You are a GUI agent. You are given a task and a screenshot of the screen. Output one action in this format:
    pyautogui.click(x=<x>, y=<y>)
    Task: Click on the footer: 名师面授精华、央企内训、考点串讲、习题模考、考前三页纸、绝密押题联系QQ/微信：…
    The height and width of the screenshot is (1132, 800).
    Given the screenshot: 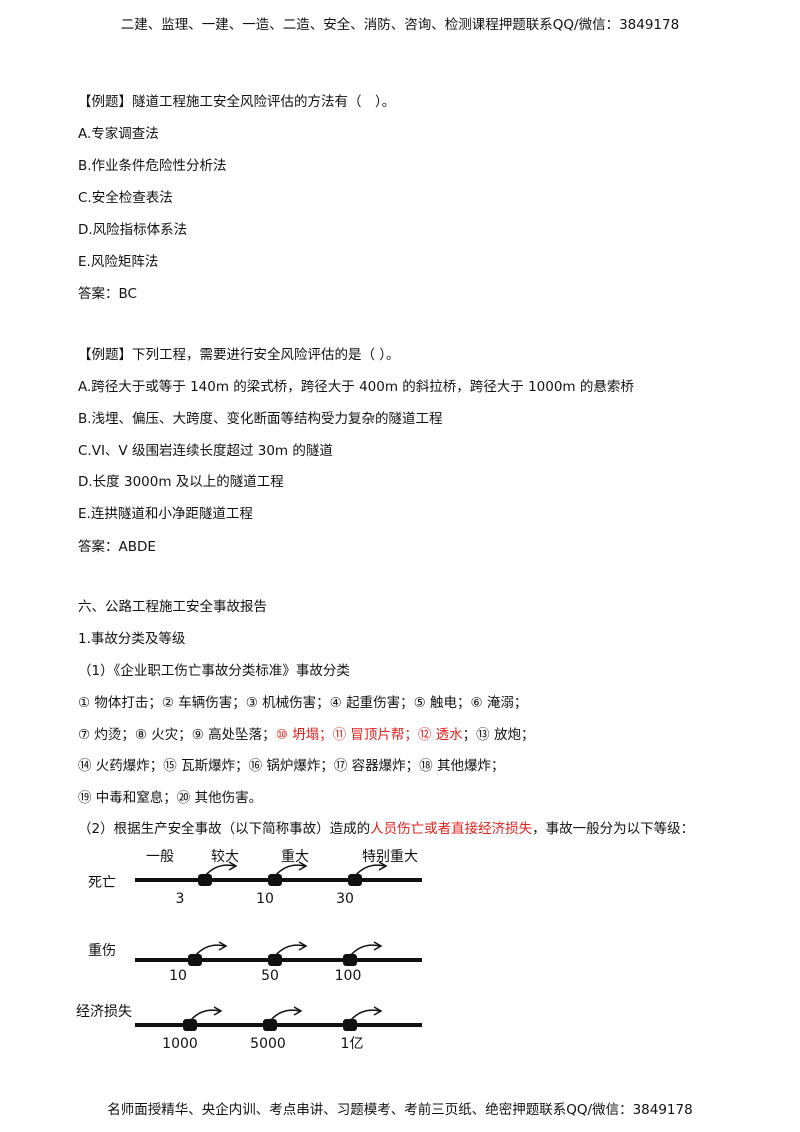 What is the action you would take?
    pyautogui.click(x=400, y=1110)
    